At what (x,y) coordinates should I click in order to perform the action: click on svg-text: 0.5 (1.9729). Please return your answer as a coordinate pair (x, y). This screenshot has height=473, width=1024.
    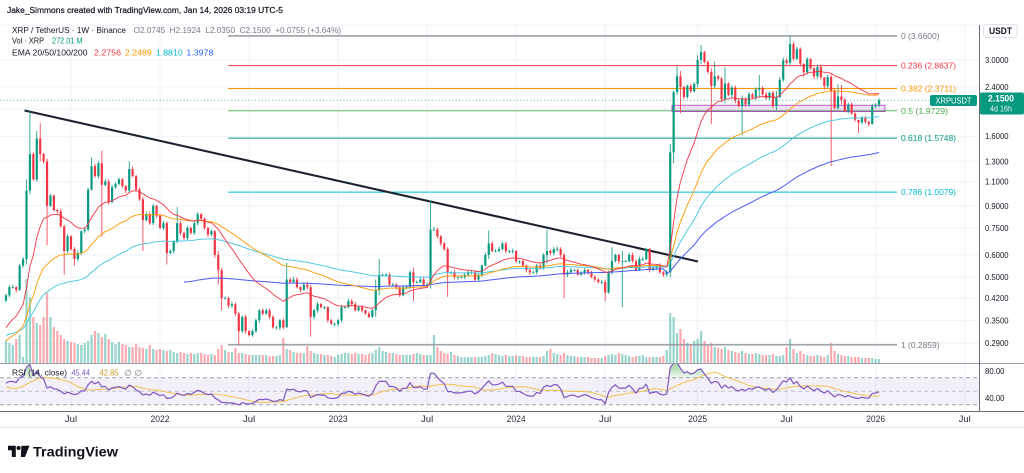
    Looking at the image, I should click on (924, 111).